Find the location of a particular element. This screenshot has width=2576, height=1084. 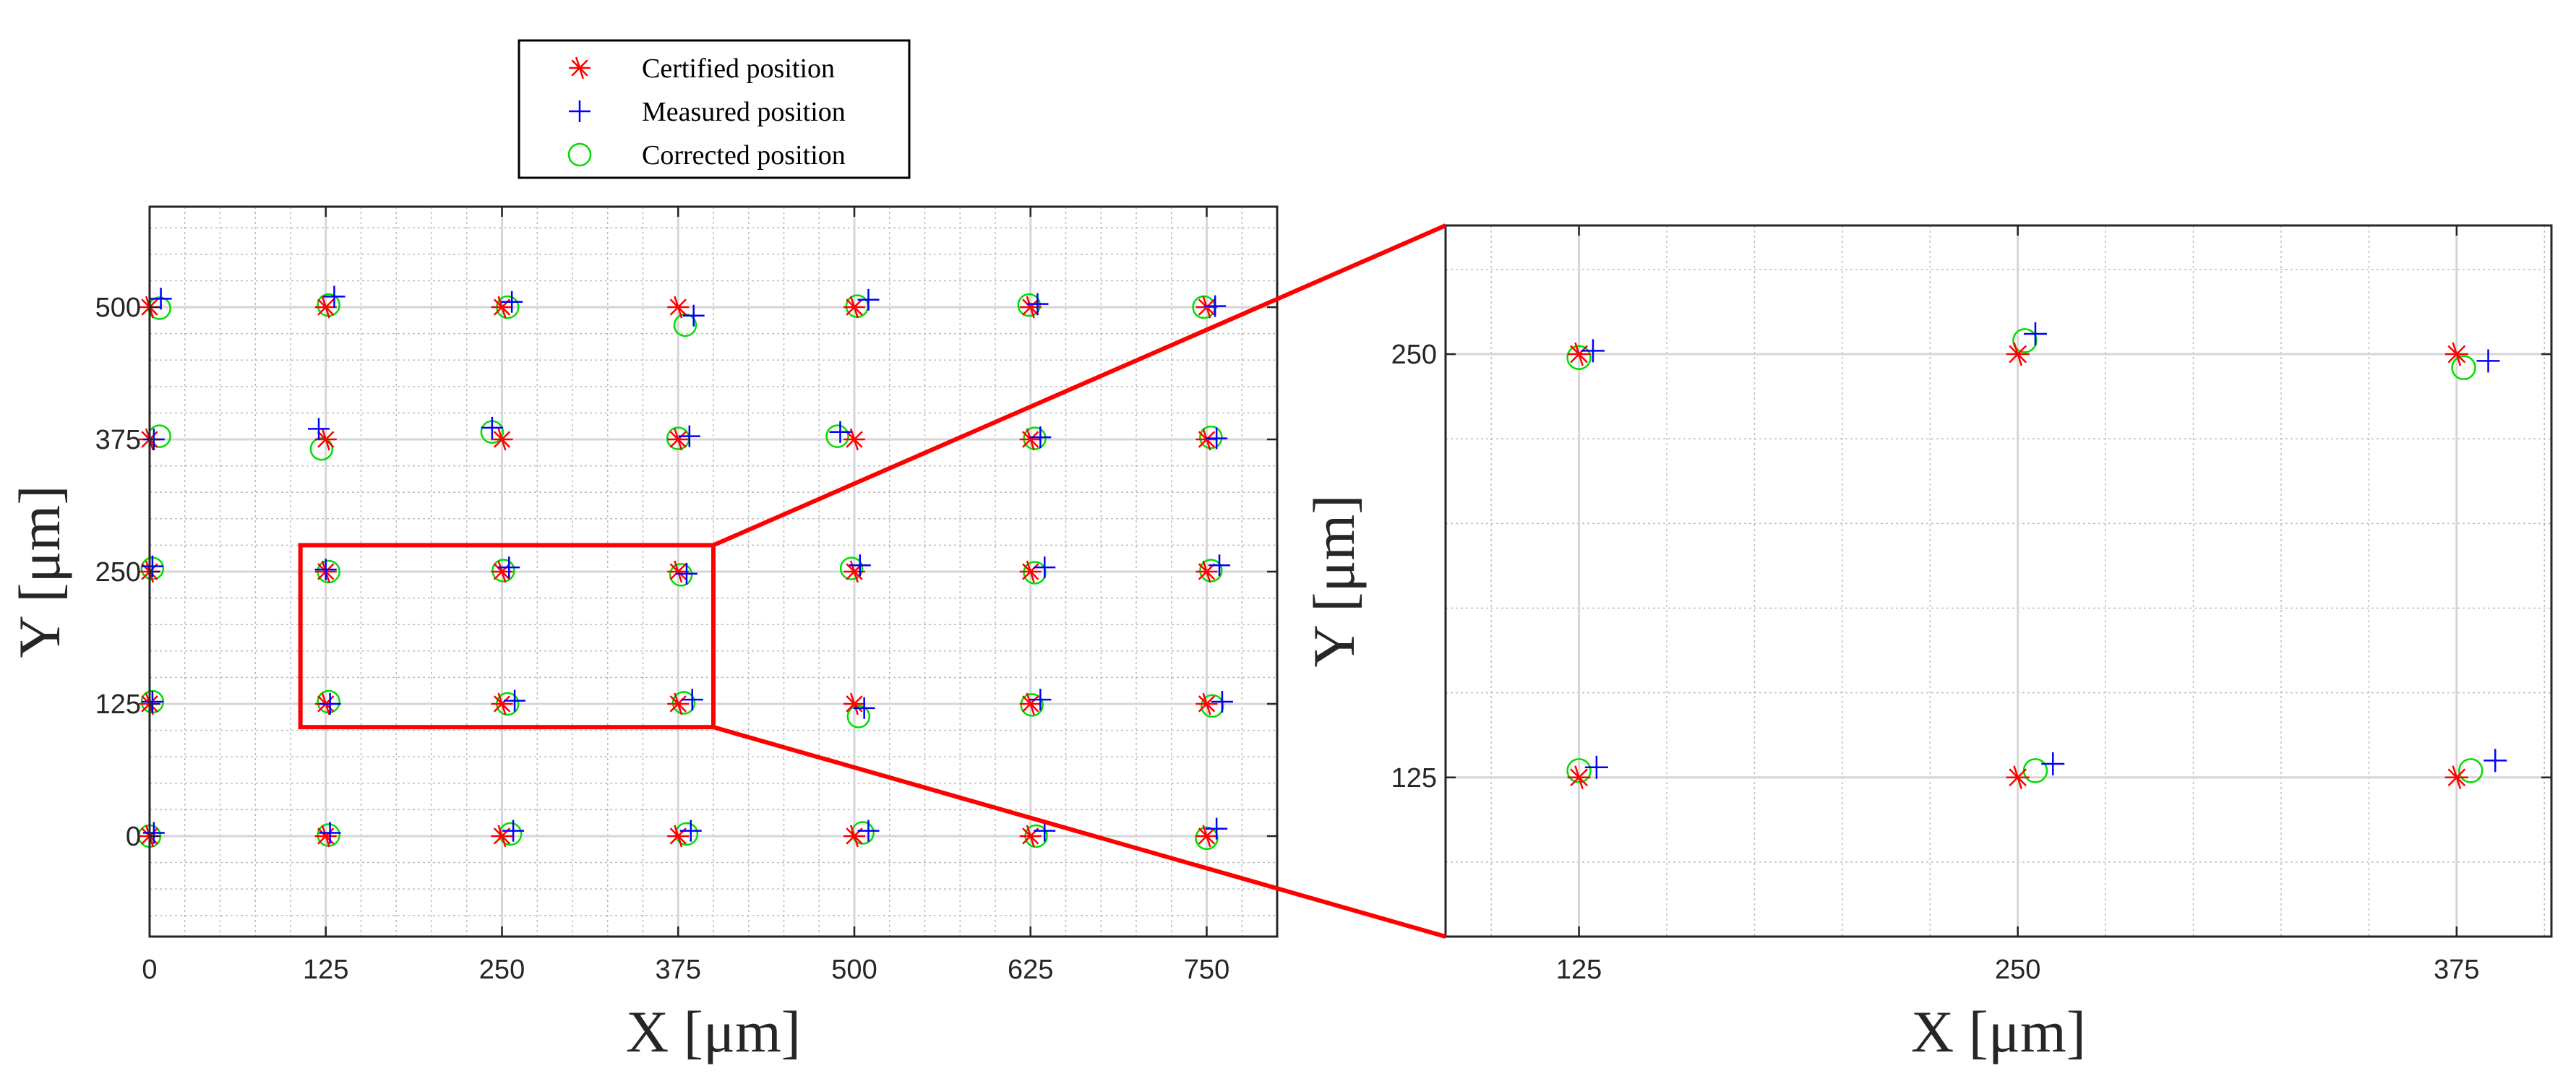

legend-item: Measured position is located at coordinates (708, 112).